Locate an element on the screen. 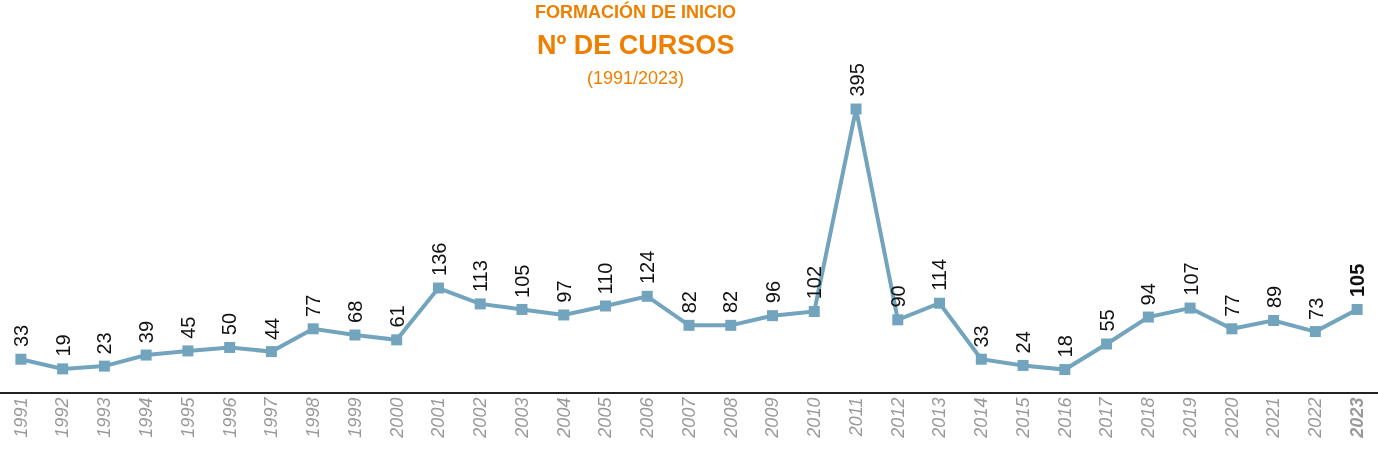 This screenshot has width=1378, height=459. x-tick-label: 1993 is located at coordinates (104, 417).